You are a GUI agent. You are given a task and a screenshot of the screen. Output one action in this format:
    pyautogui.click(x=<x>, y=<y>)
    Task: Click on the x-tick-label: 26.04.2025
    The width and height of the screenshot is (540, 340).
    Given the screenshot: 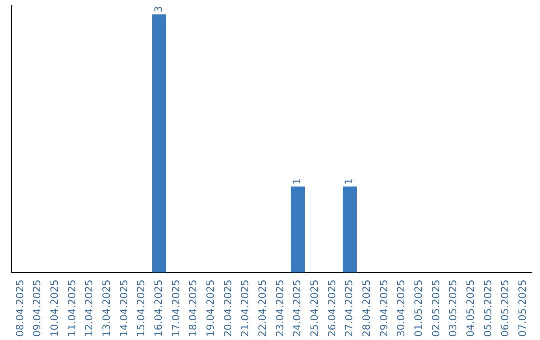 What is the action you would take?
    pyautogui.click(x=332, y=309)
    